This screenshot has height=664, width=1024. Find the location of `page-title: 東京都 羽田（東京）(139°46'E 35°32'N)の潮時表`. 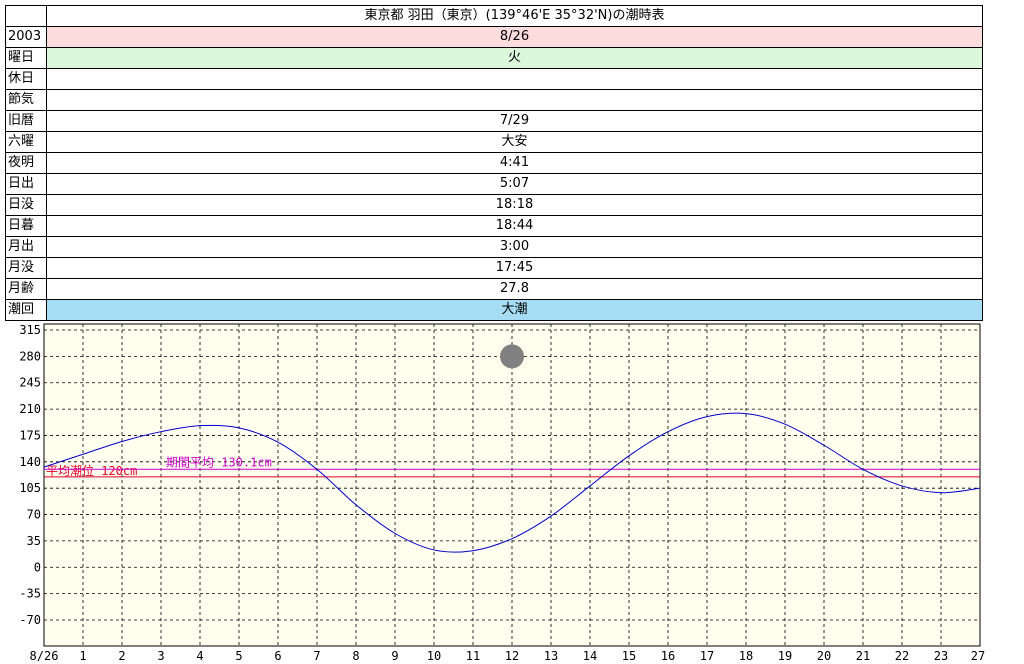

page-title: 東京都 羽田（東京）(139°46'E 35°32'N)の潮時表 is located at coordinates (514, 16).